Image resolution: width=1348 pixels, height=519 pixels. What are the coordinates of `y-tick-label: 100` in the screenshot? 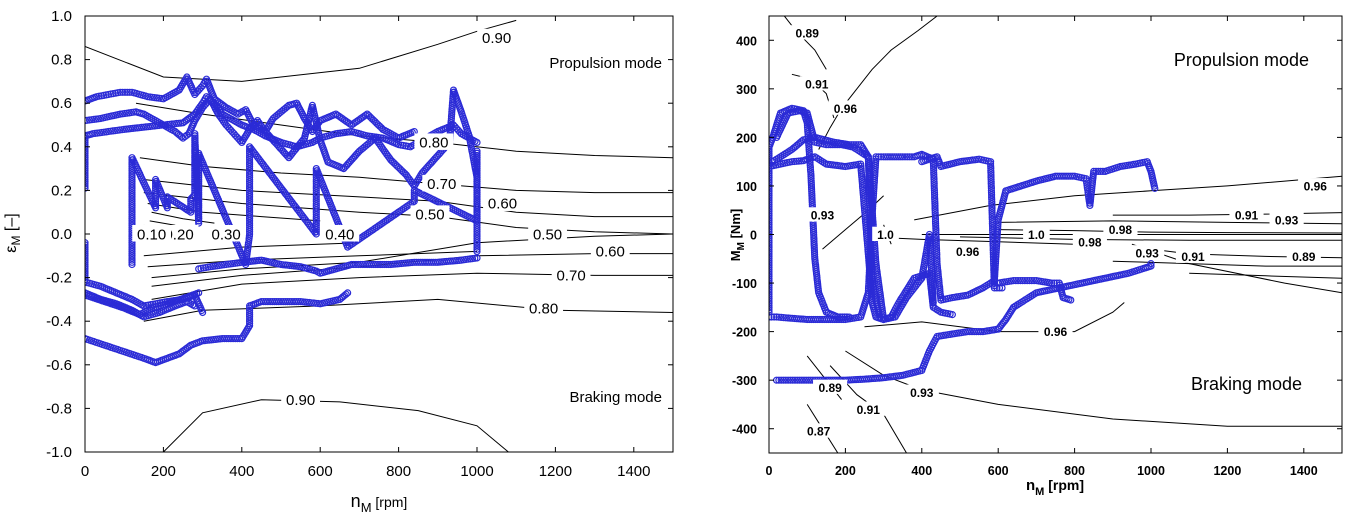 It's located at (746, 187).